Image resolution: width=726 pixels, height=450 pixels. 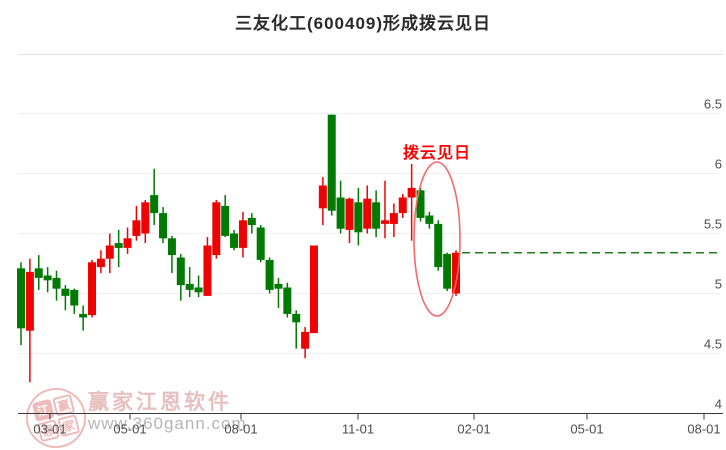 I want to click on annotation-ellipse, so click(x=437, y=239).